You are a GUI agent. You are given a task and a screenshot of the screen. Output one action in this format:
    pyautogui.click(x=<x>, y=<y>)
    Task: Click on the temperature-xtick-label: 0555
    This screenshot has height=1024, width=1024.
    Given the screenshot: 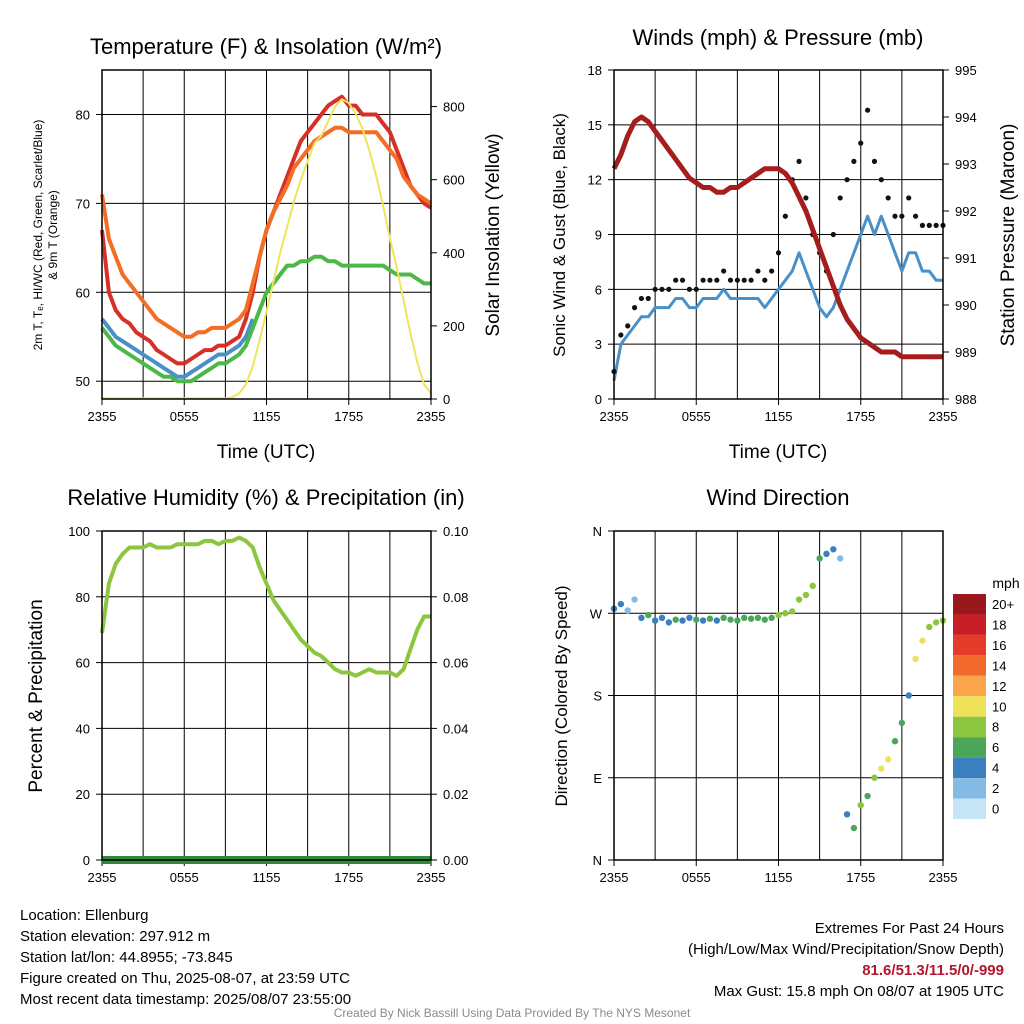 What is the action you would take?
    pyautogui.click(x=184, y=416)
    